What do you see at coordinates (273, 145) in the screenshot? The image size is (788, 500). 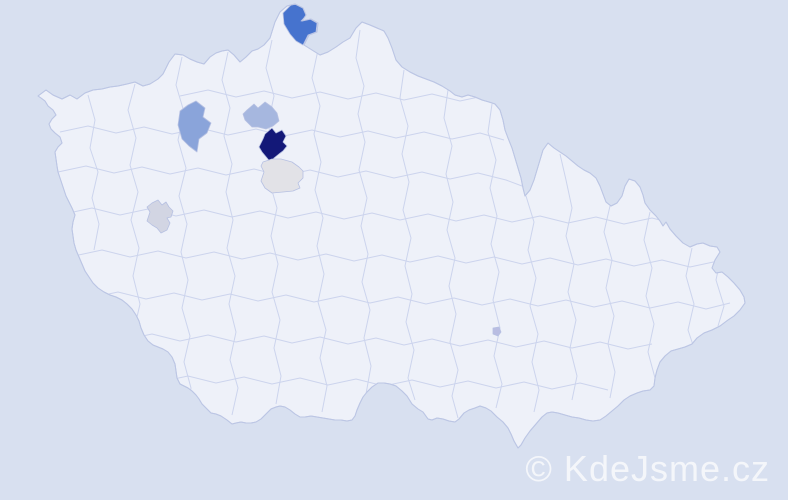 I see `district-highlight-central-dark` at bounding box center [273, 145].